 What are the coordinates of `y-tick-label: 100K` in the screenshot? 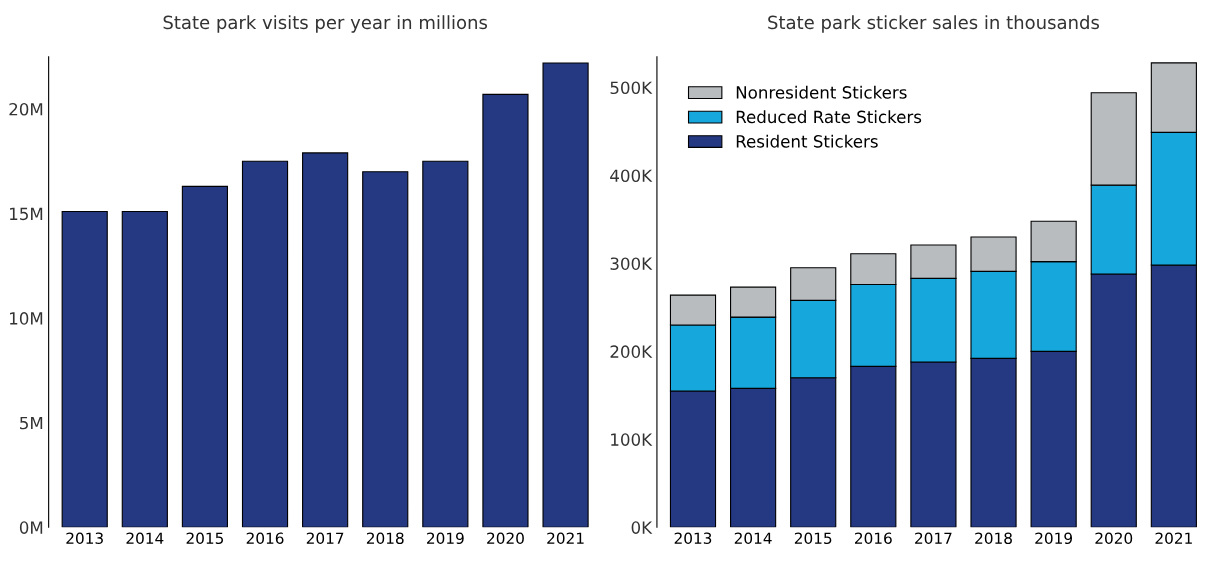 It's located at (632, 439).